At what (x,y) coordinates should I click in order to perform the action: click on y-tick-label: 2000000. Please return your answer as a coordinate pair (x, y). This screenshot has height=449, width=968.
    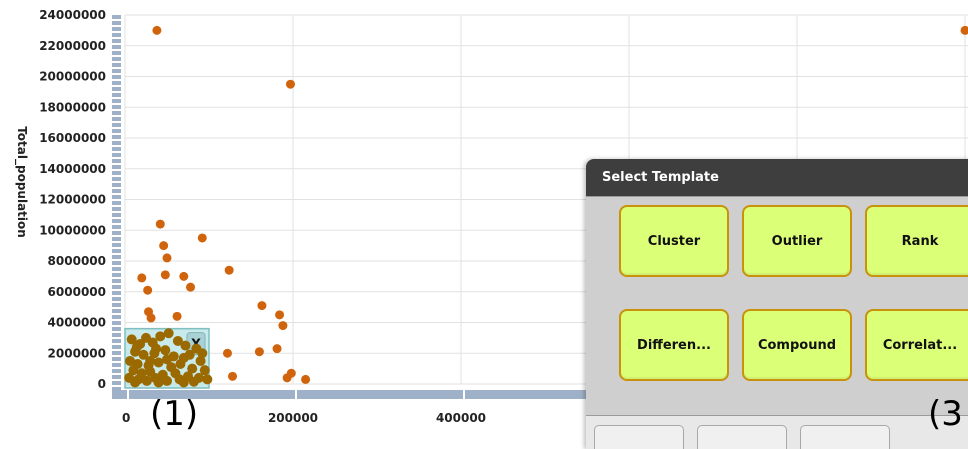
    Looking at the image, I should click on (77, 353).